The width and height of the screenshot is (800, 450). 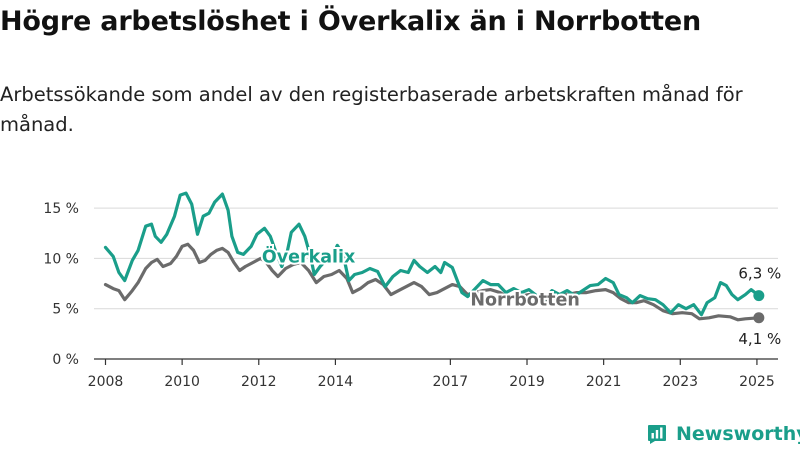 What do you see at coordinates (604, 382) in the screenshot?
I see `x-tick-label: 2021` at bounding box center [604, 382].